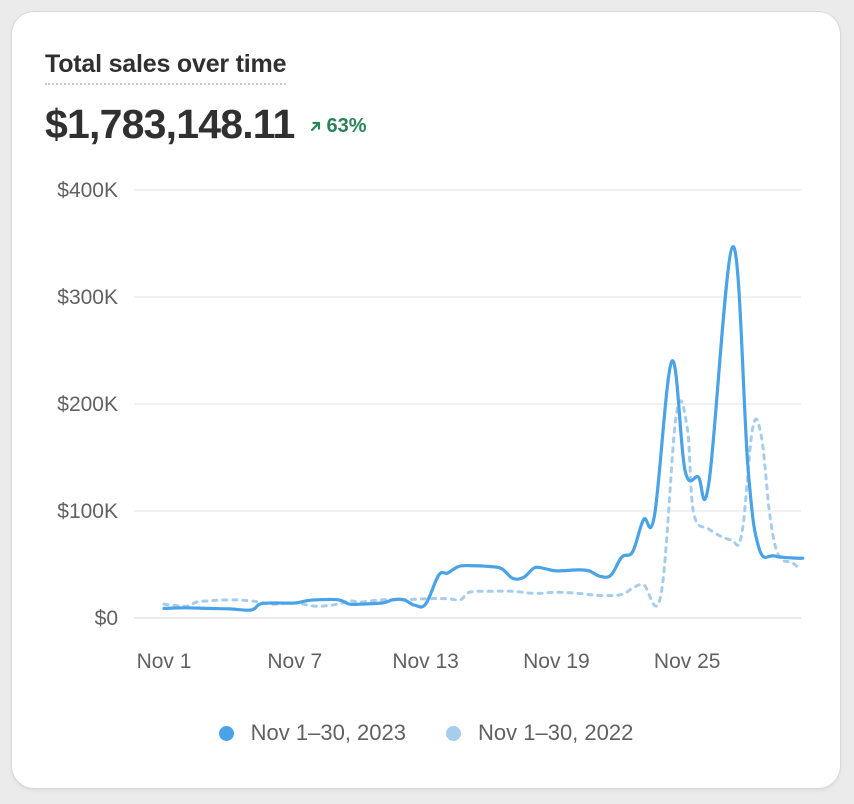 This screenshot has width=854, height=804. Describe the element at coordinates (226, 733) in the screenshot. I see `legend-swatch-current` at that location.